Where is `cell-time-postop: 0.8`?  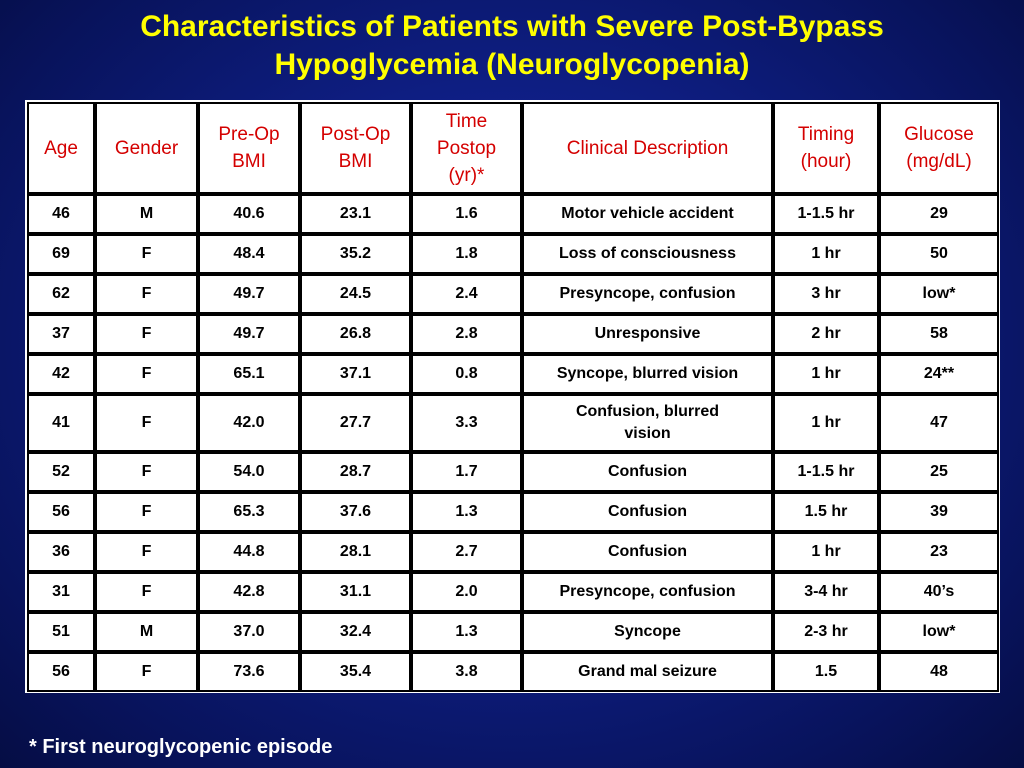 cell-time-postop: 0.8 is located at coordinates (466, 374).